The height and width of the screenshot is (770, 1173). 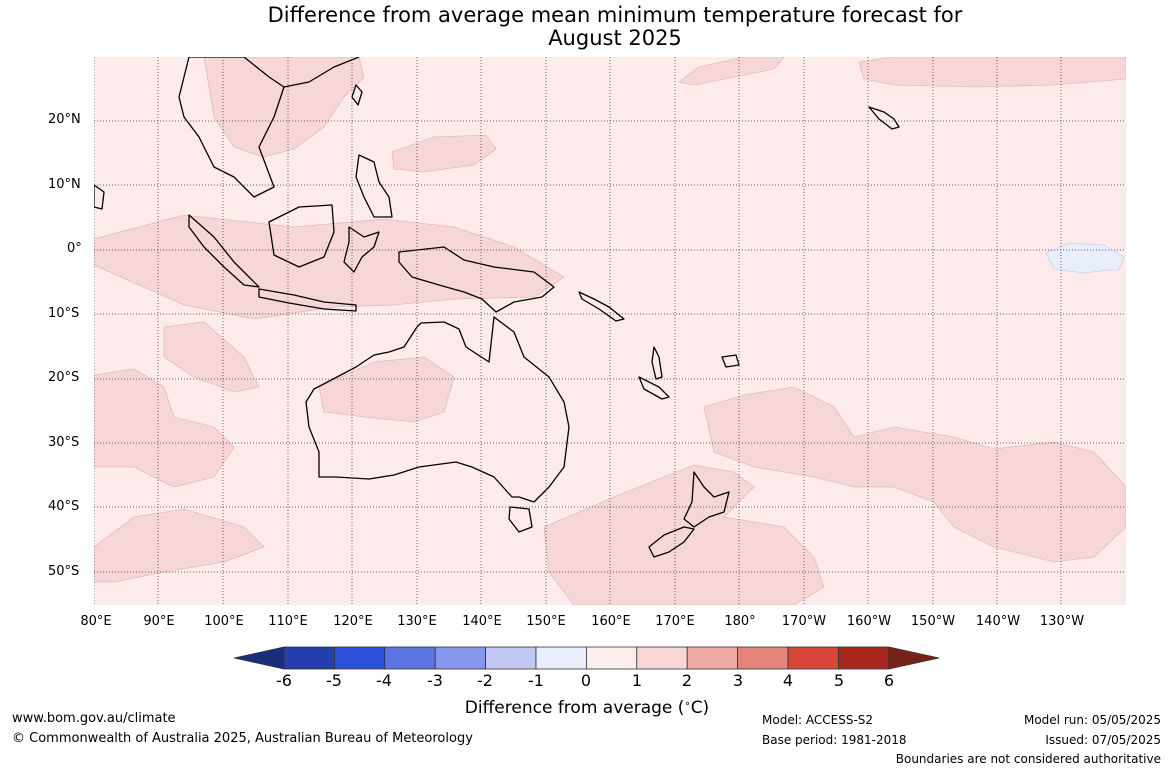 What do you see at coordinates (546, 621) in the screenshot?
I see `lon-label: 150°E` at bounding box center [546, 621].